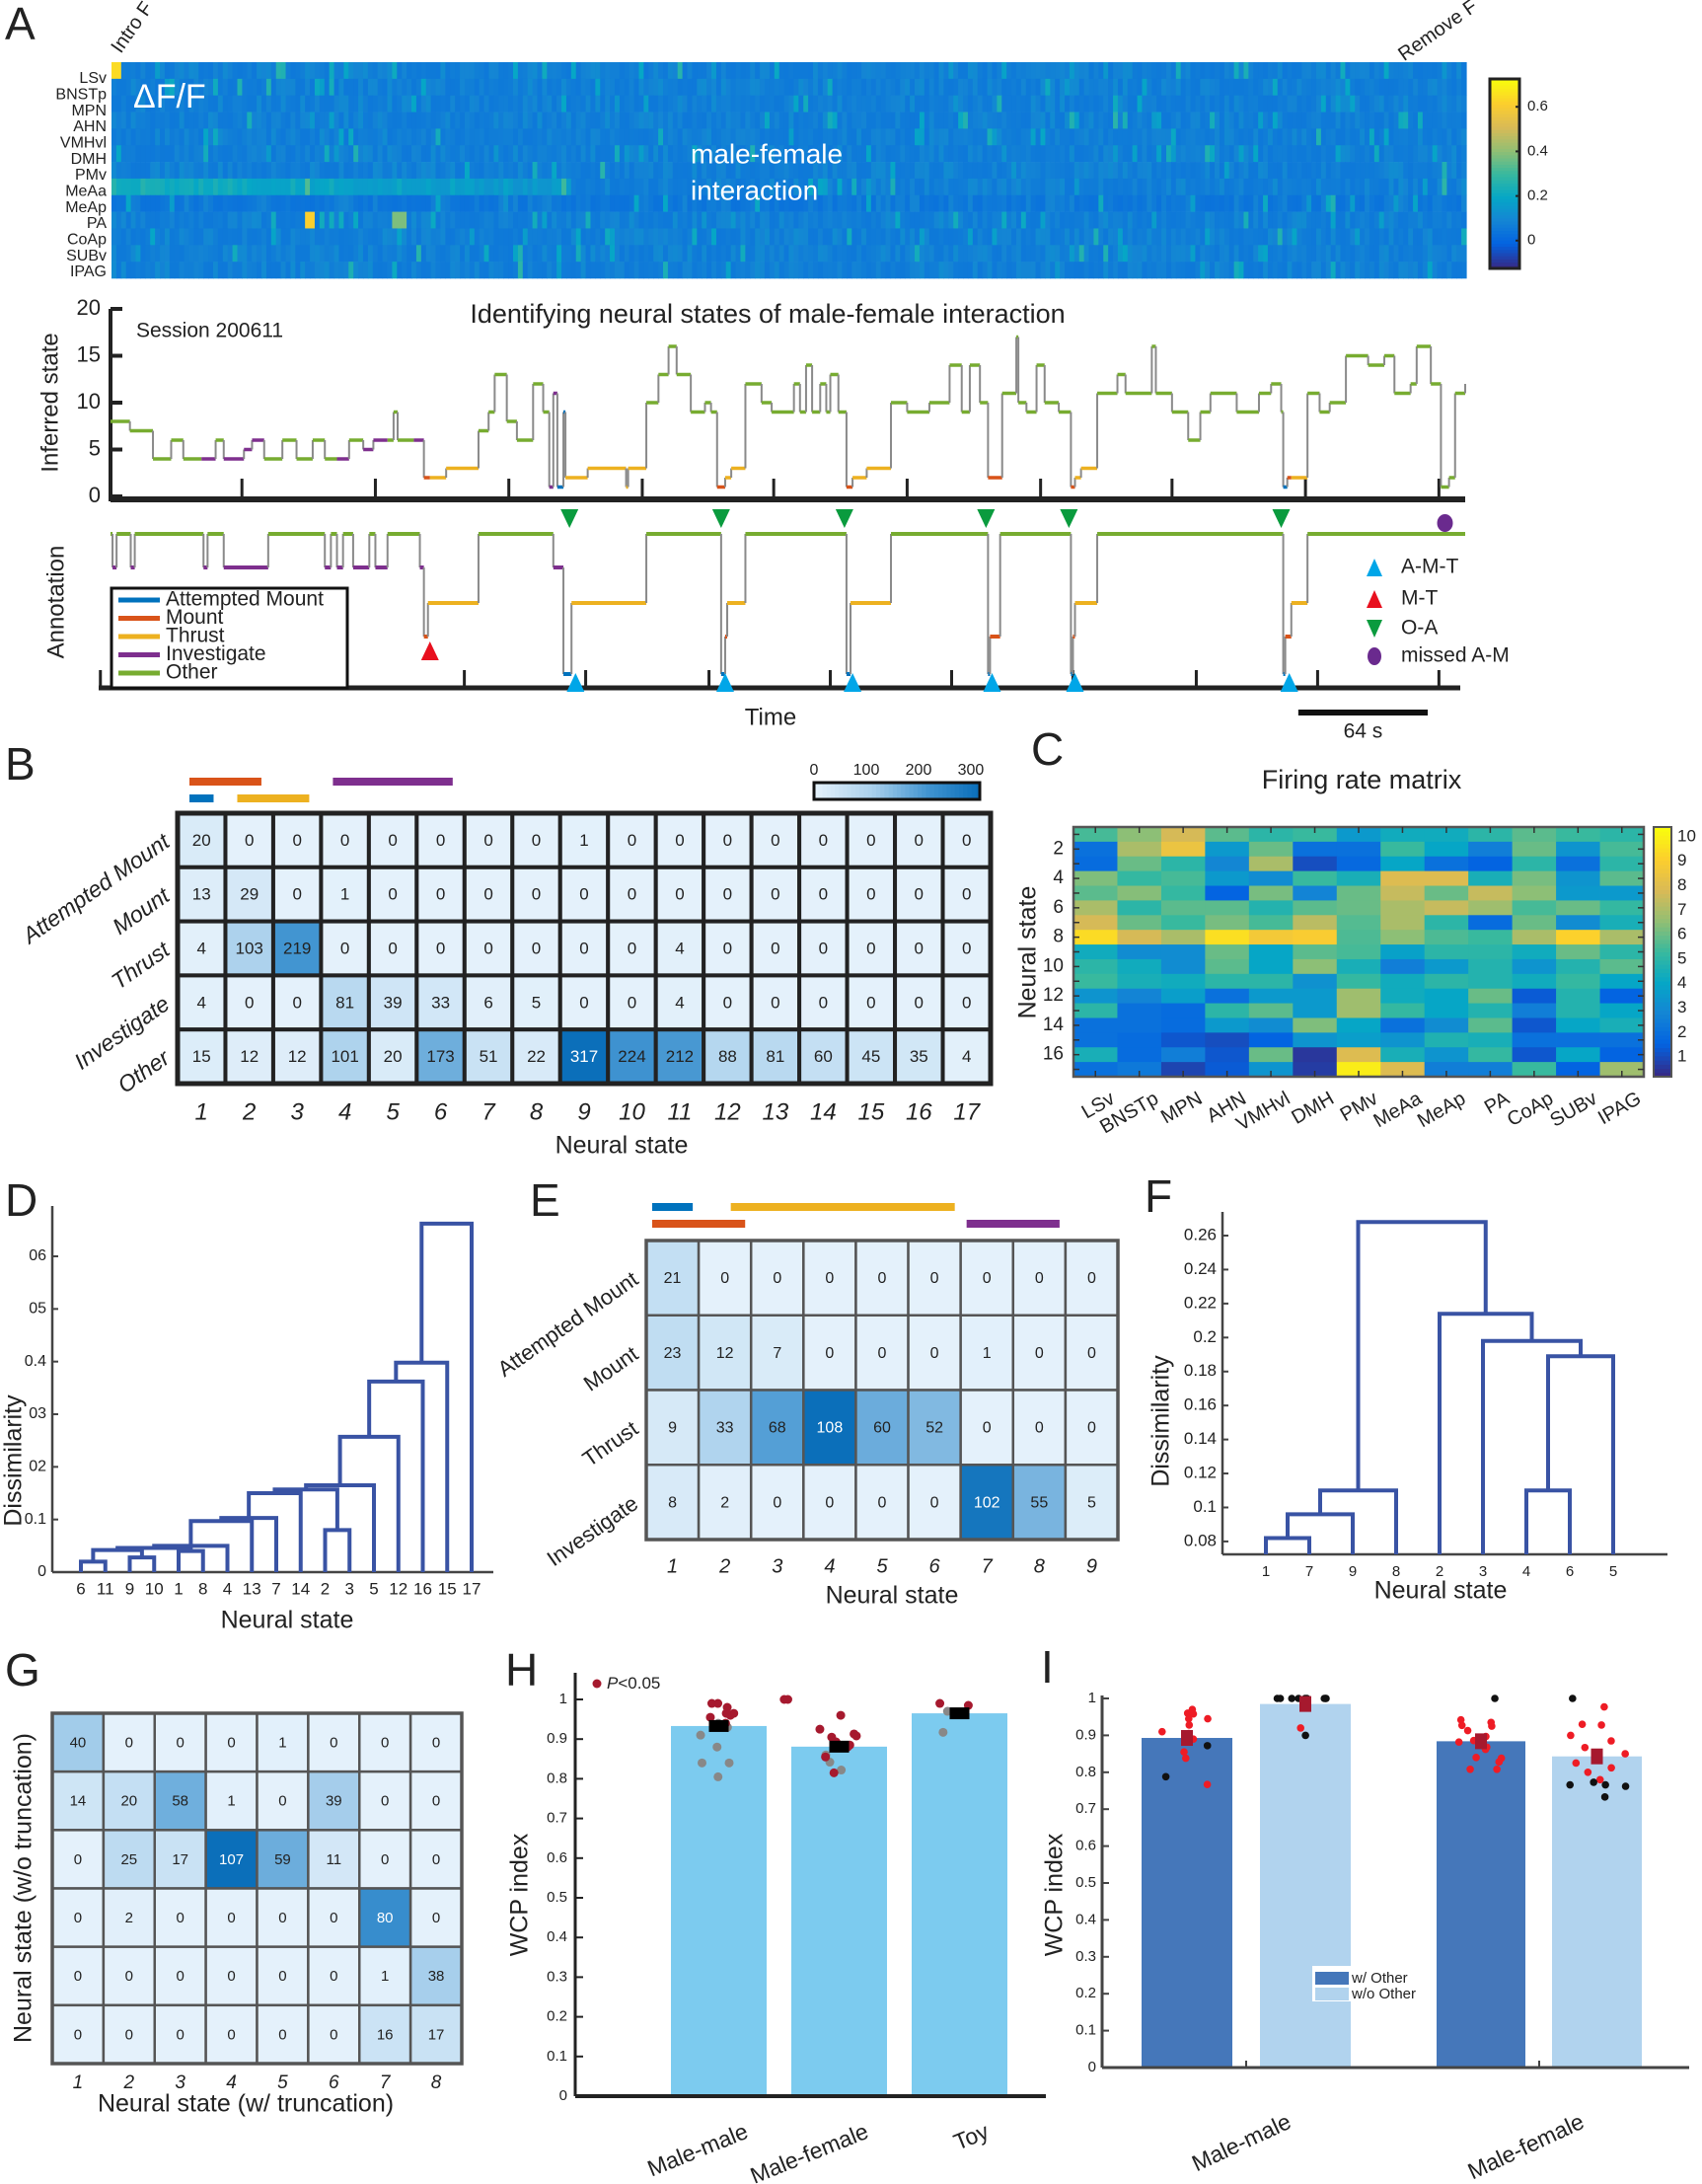 Image resolution: width=1702 pixels, height=2184 pixels. I want to click on matrix-cell-value: 102, so click(987, 1502).